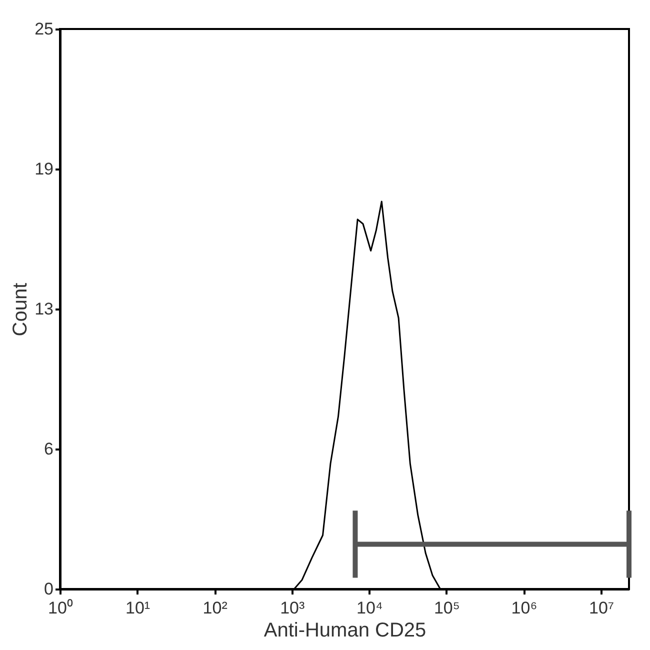  What do you see at coordinates (447, 608) in the screenshot?
I see `x-tick-label: 10⁵` at bounding box center [447, 608].